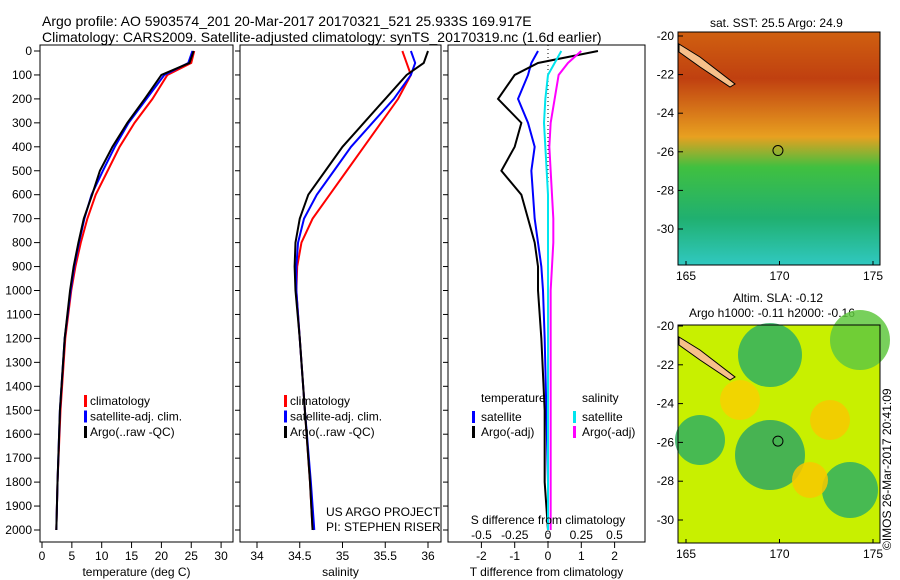 This screenshot has width=900, height=580. I want to click on sla-map-subtitle: Argo h1000: -0.11 h2000: -0.16, so click(772, 313).